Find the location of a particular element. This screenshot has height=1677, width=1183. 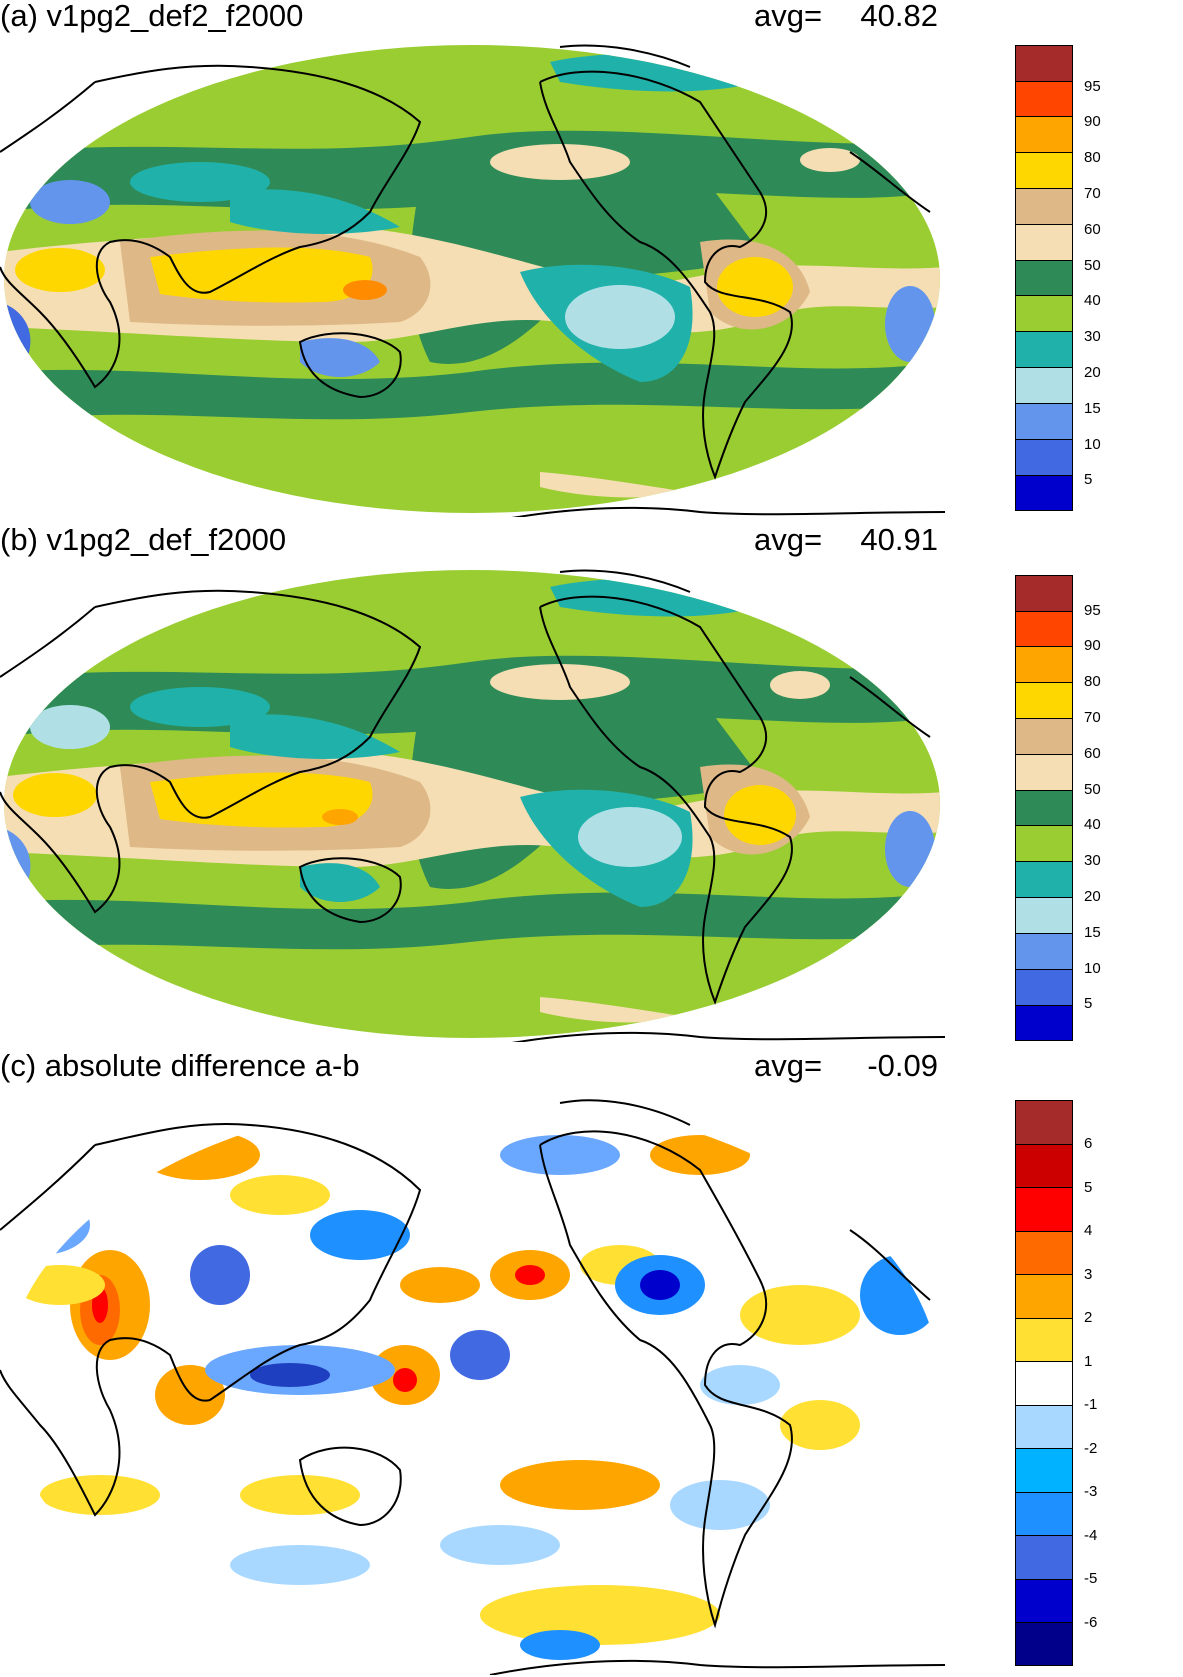

colorbar-label: -4 is located at coordinates (1091, 1535).